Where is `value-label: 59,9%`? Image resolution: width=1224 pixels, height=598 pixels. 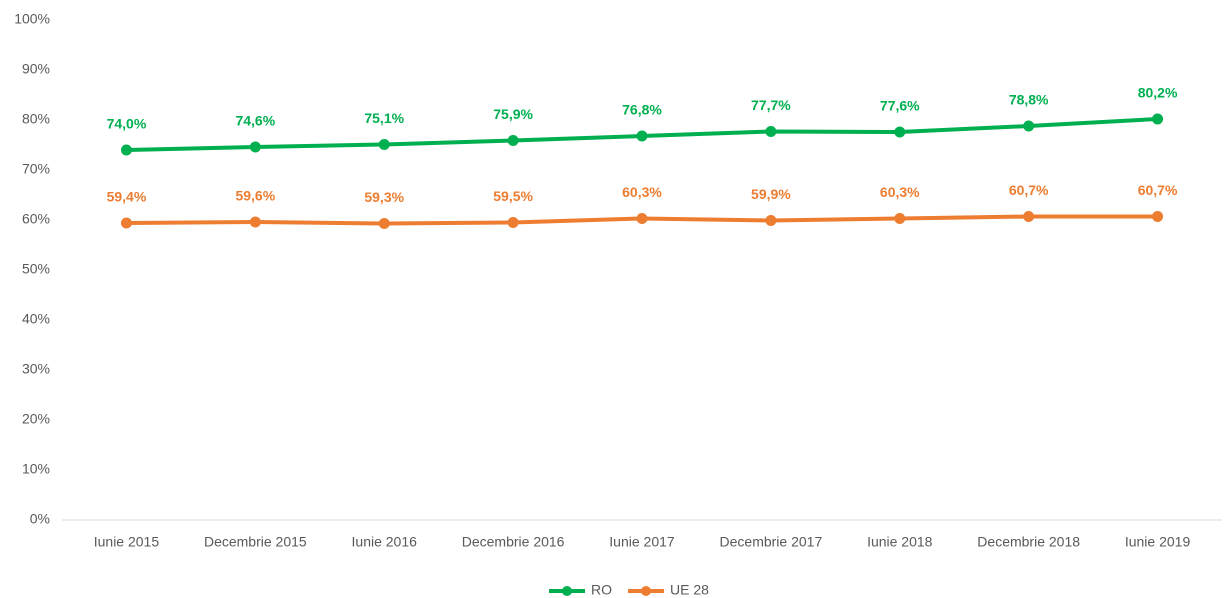
value-label: 59,9% is located at coordinates (771, 194).